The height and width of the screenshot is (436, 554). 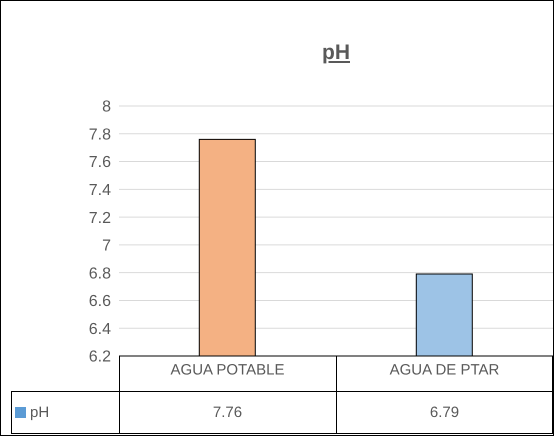 I want to click on x-tick-label: AGUA DE PTAR, so click(x=445, y=370).